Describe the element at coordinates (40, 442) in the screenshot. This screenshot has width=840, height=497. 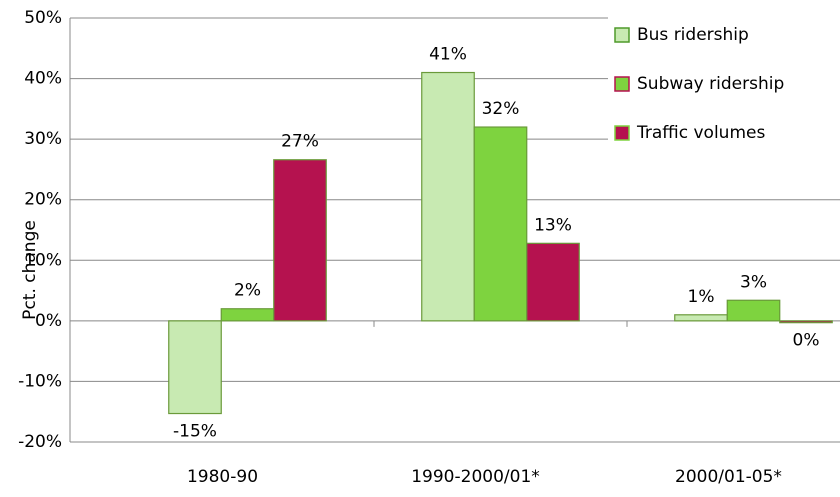
I see `y-tick-label: -20%` at that location.